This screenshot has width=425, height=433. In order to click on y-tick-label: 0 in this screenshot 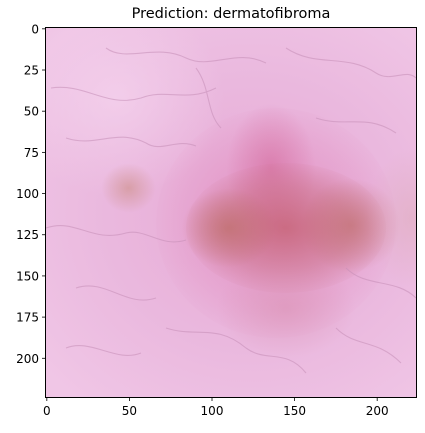, I will do `click(35, 29)`.